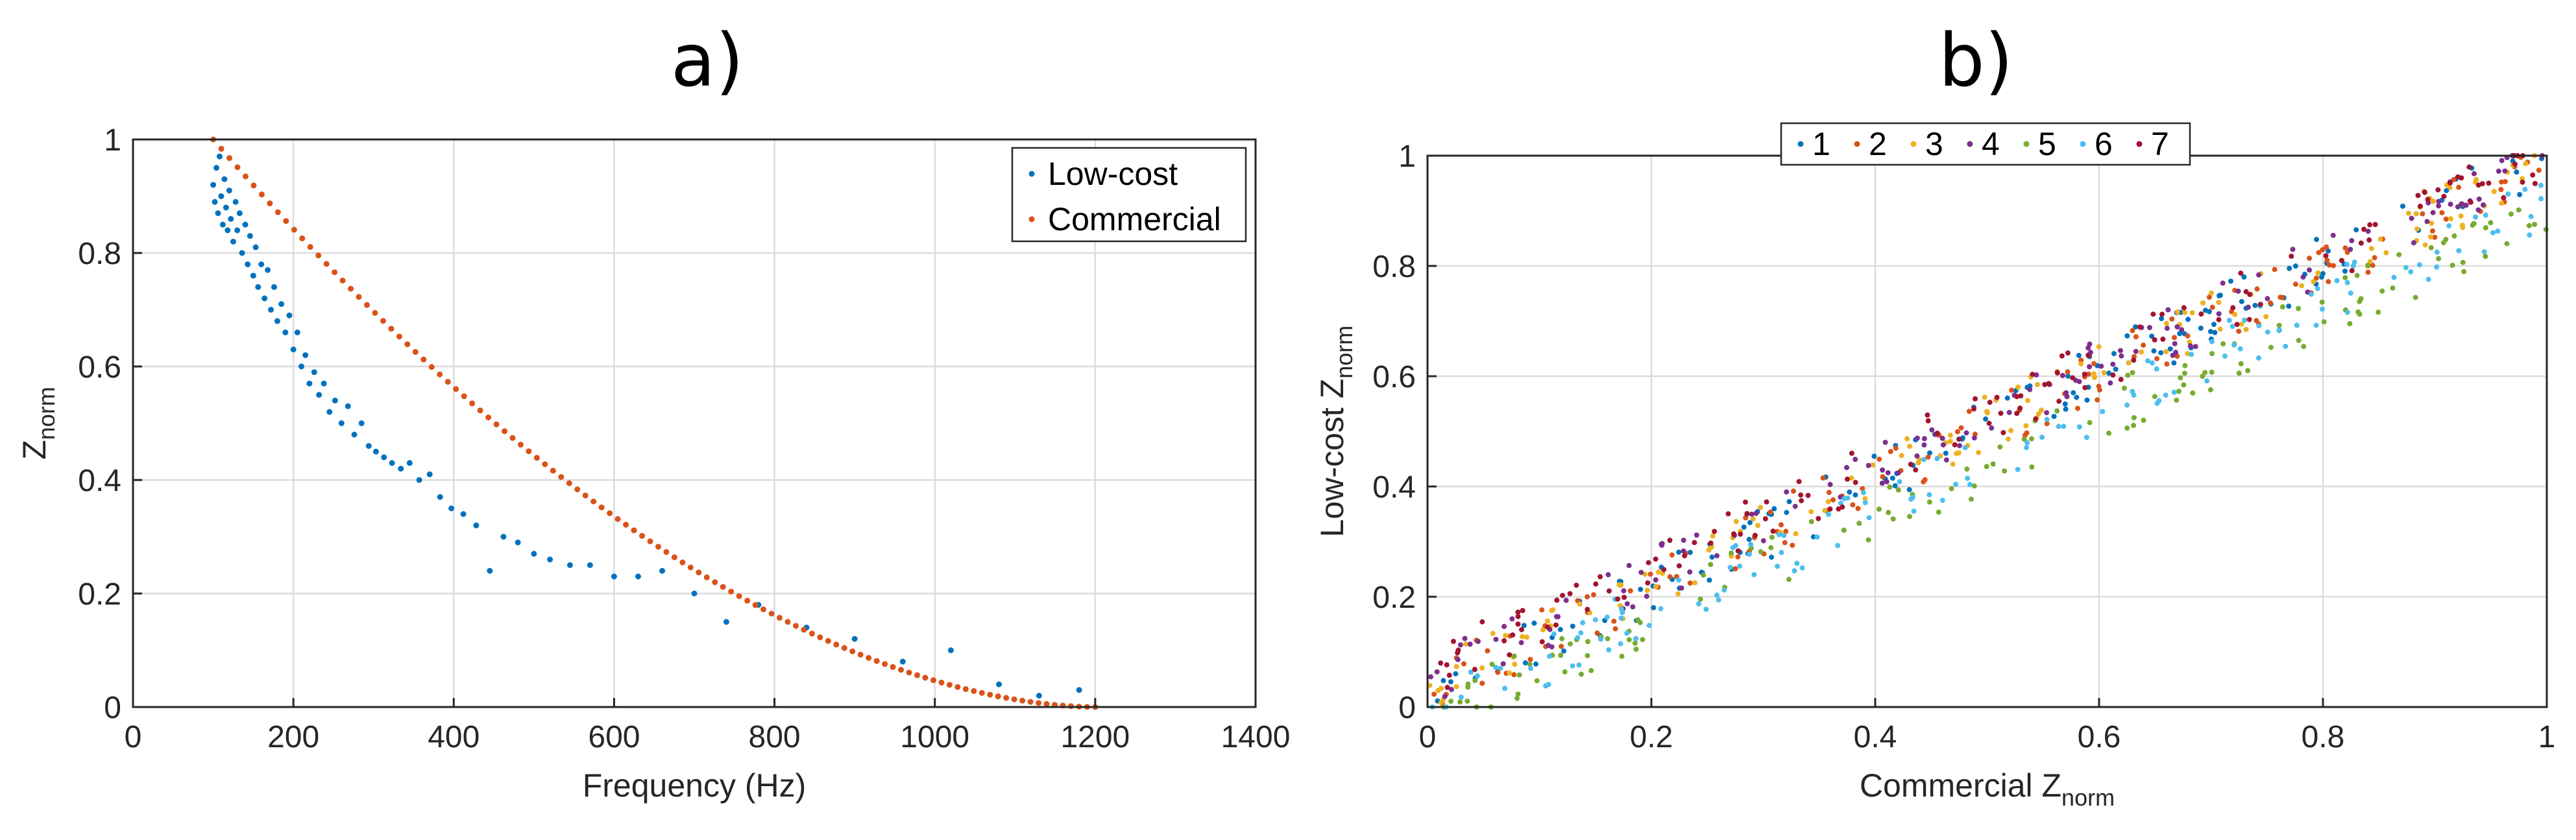 Image resolution: width=2576 pixels, height=840 pixels. Describe the element at coordinates (1875, 737) in the screenshot. I see `b-x-tick-label: 0.4` at that location.